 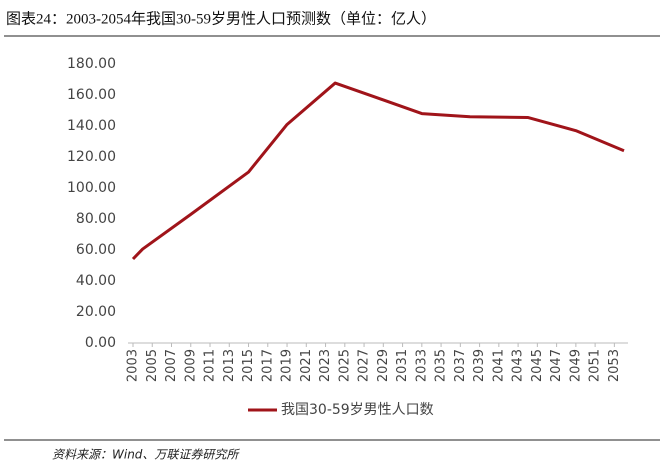 I want to click on x-tick-label: 2027, so click(x=364, y=365).